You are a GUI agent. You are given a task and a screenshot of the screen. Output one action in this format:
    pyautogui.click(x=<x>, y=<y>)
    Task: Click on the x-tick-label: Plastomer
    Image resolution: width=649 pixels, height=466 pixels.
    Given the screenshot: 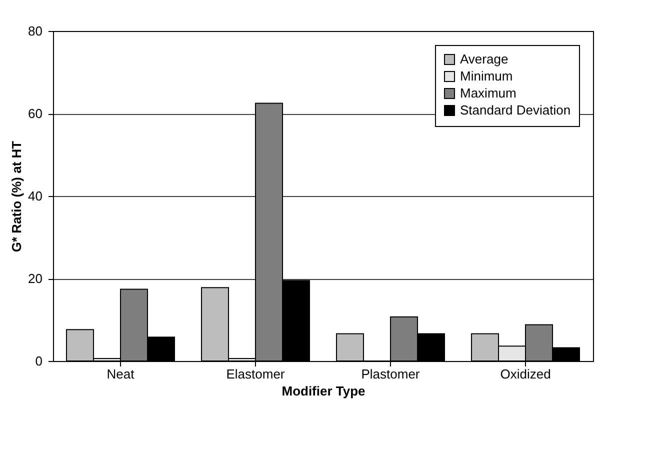 What is the action you would take?
    pyautogui.click(x=390, y=374)
    